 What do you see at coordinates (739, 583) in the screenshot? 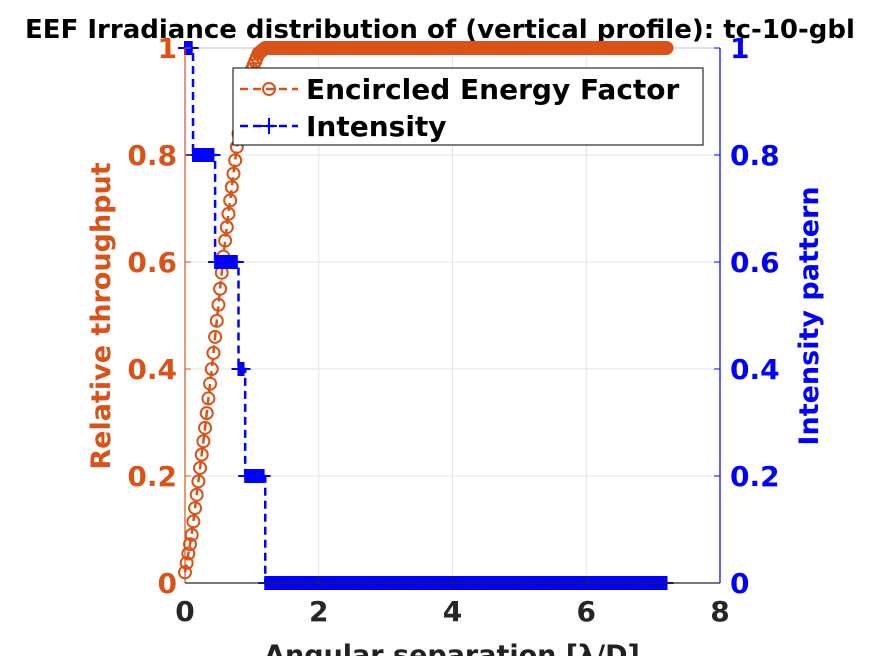
I see `y-right-tick-label: 0` at bounding box center [739, 583].